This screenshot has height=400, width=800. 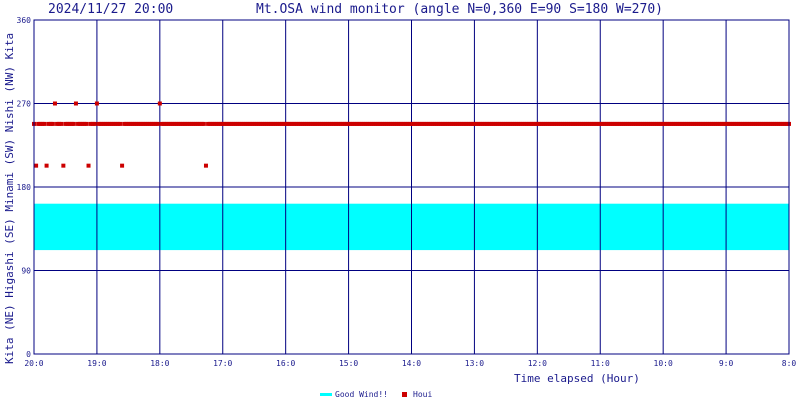 I want to click on x-tick-label: 12:0, so click(x=537, y=363).